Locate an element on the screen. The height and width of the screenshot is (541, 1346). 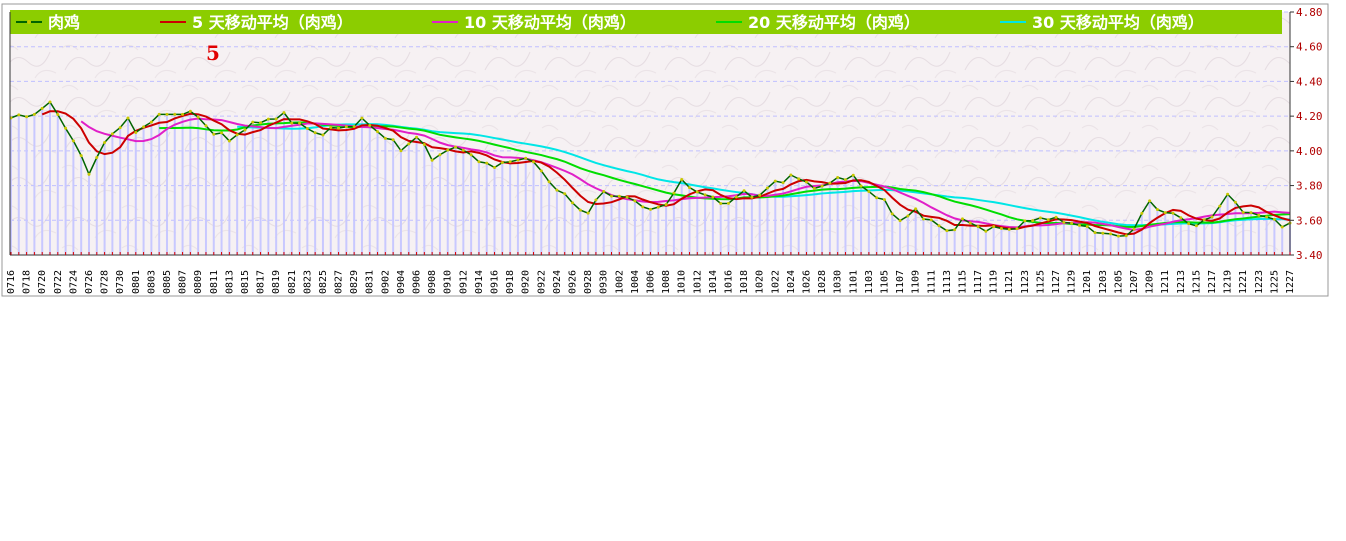
x-tick-label: 0928 is located at coordinates (588, 282).